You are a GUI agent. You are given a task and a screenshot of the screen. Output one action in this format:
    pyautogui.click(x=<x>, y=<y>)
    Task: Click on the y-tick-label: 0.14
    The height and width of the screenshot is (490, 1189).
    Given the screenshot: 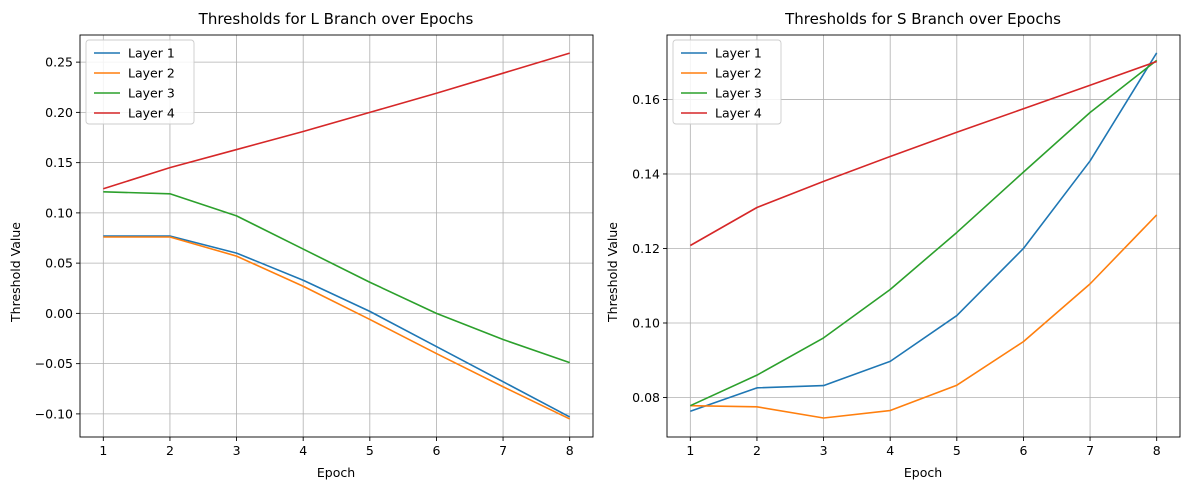 What is the action you would take?
    pyautogui.click(x=646, y=173)
    